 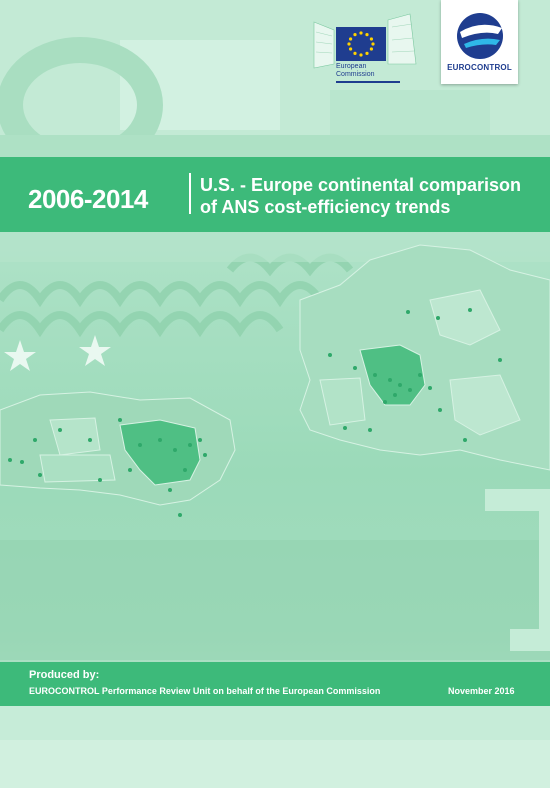 I want to click on star-decorations, so click(x=57, y=353).